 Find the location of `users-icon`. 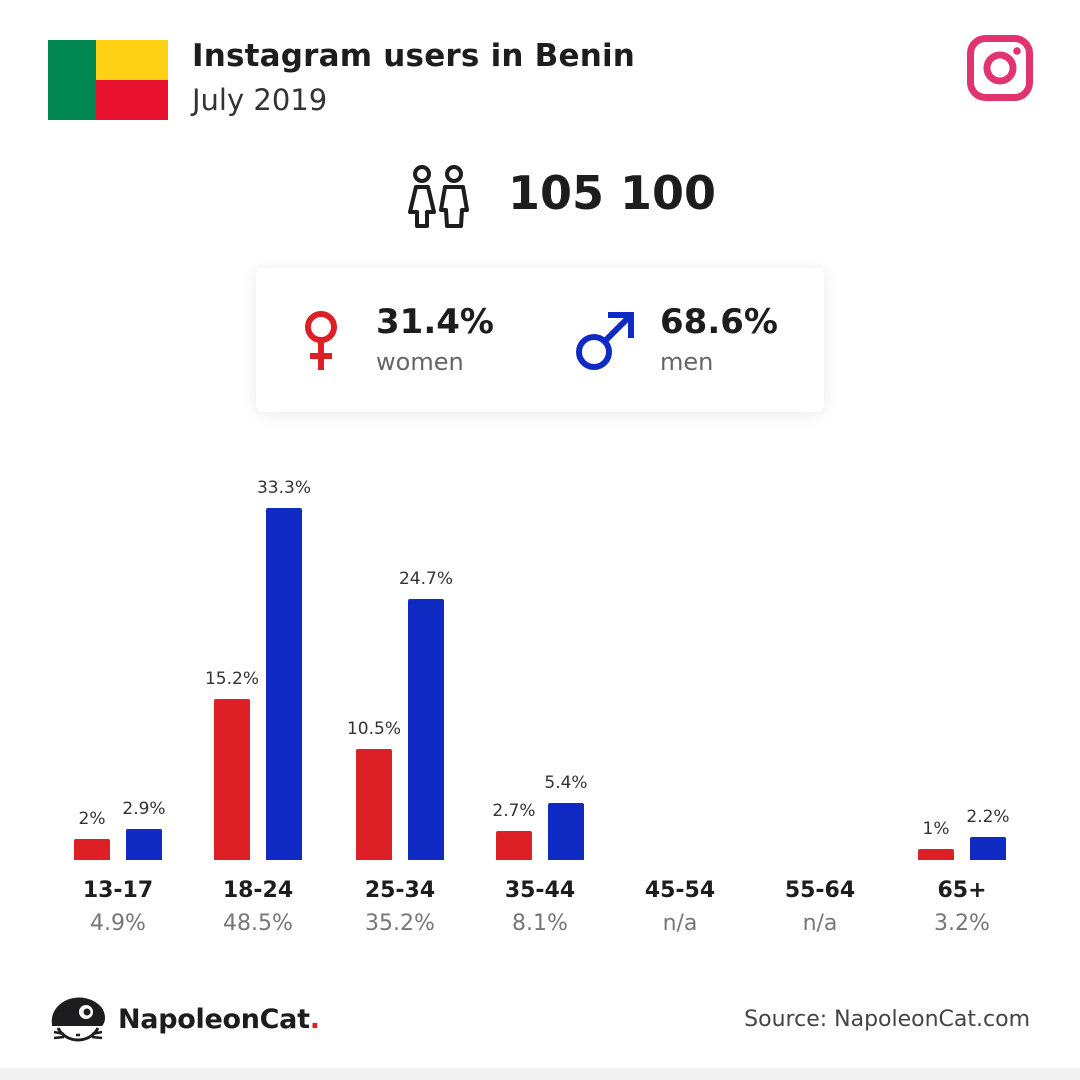

users-icon is located at coordinates (438, 196).